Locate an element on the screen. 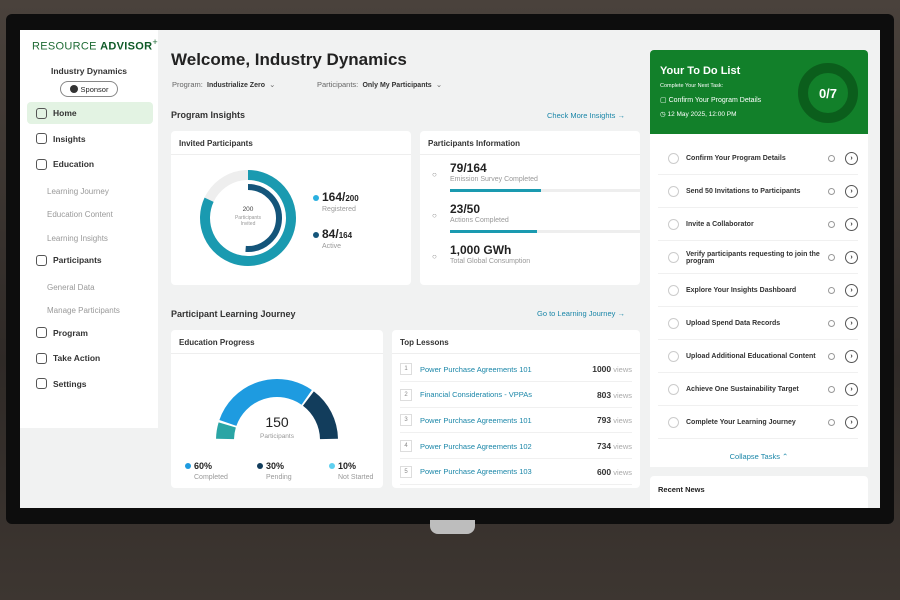 Image resolution: width=900 pixels, height=600 pixels. lesson-row: 3 Power Purchase Agreements 101 793 views is located at coordinates (516, 421).